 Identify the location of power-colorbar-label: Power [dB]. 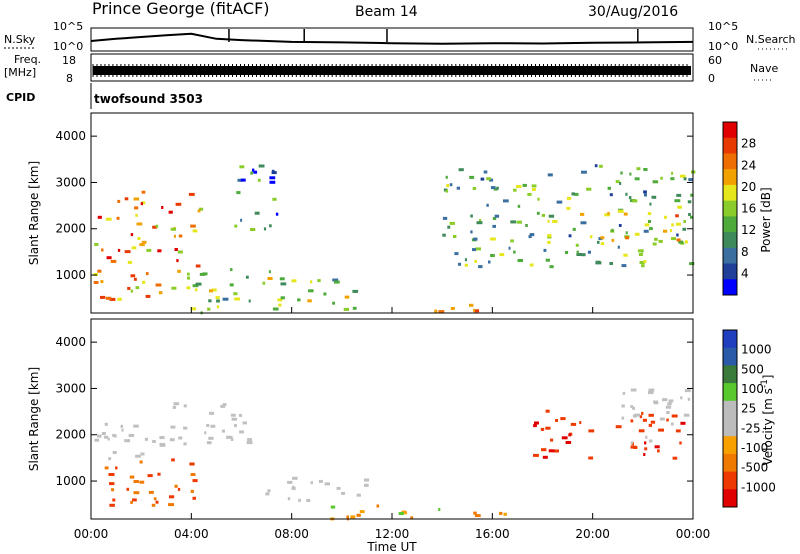
(766, 219).